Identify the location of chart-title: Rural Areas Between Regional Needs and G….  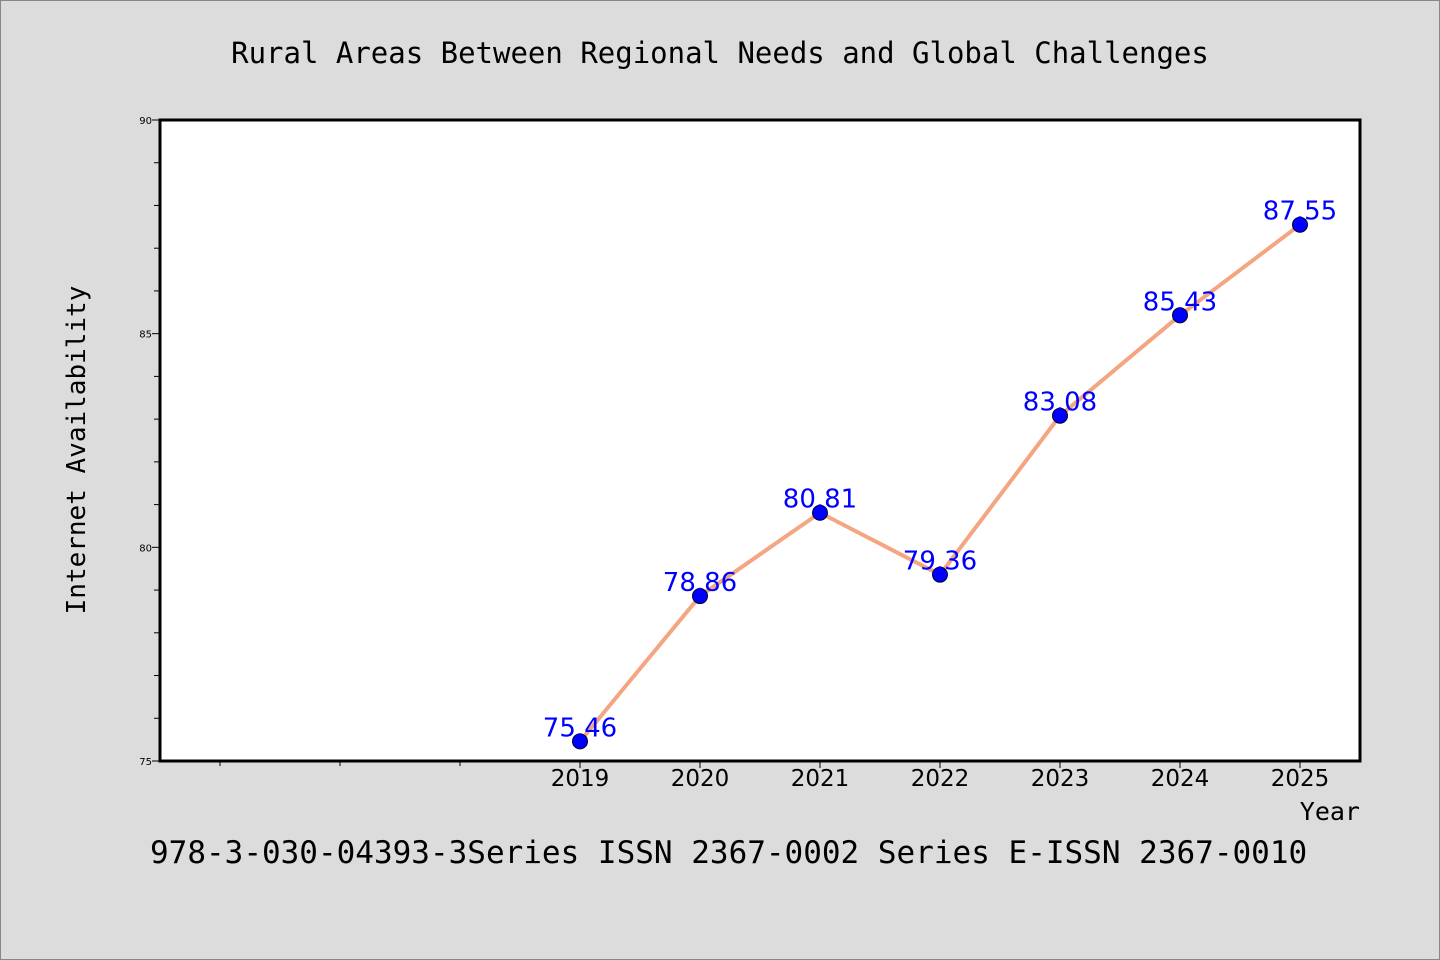
(720, 53).